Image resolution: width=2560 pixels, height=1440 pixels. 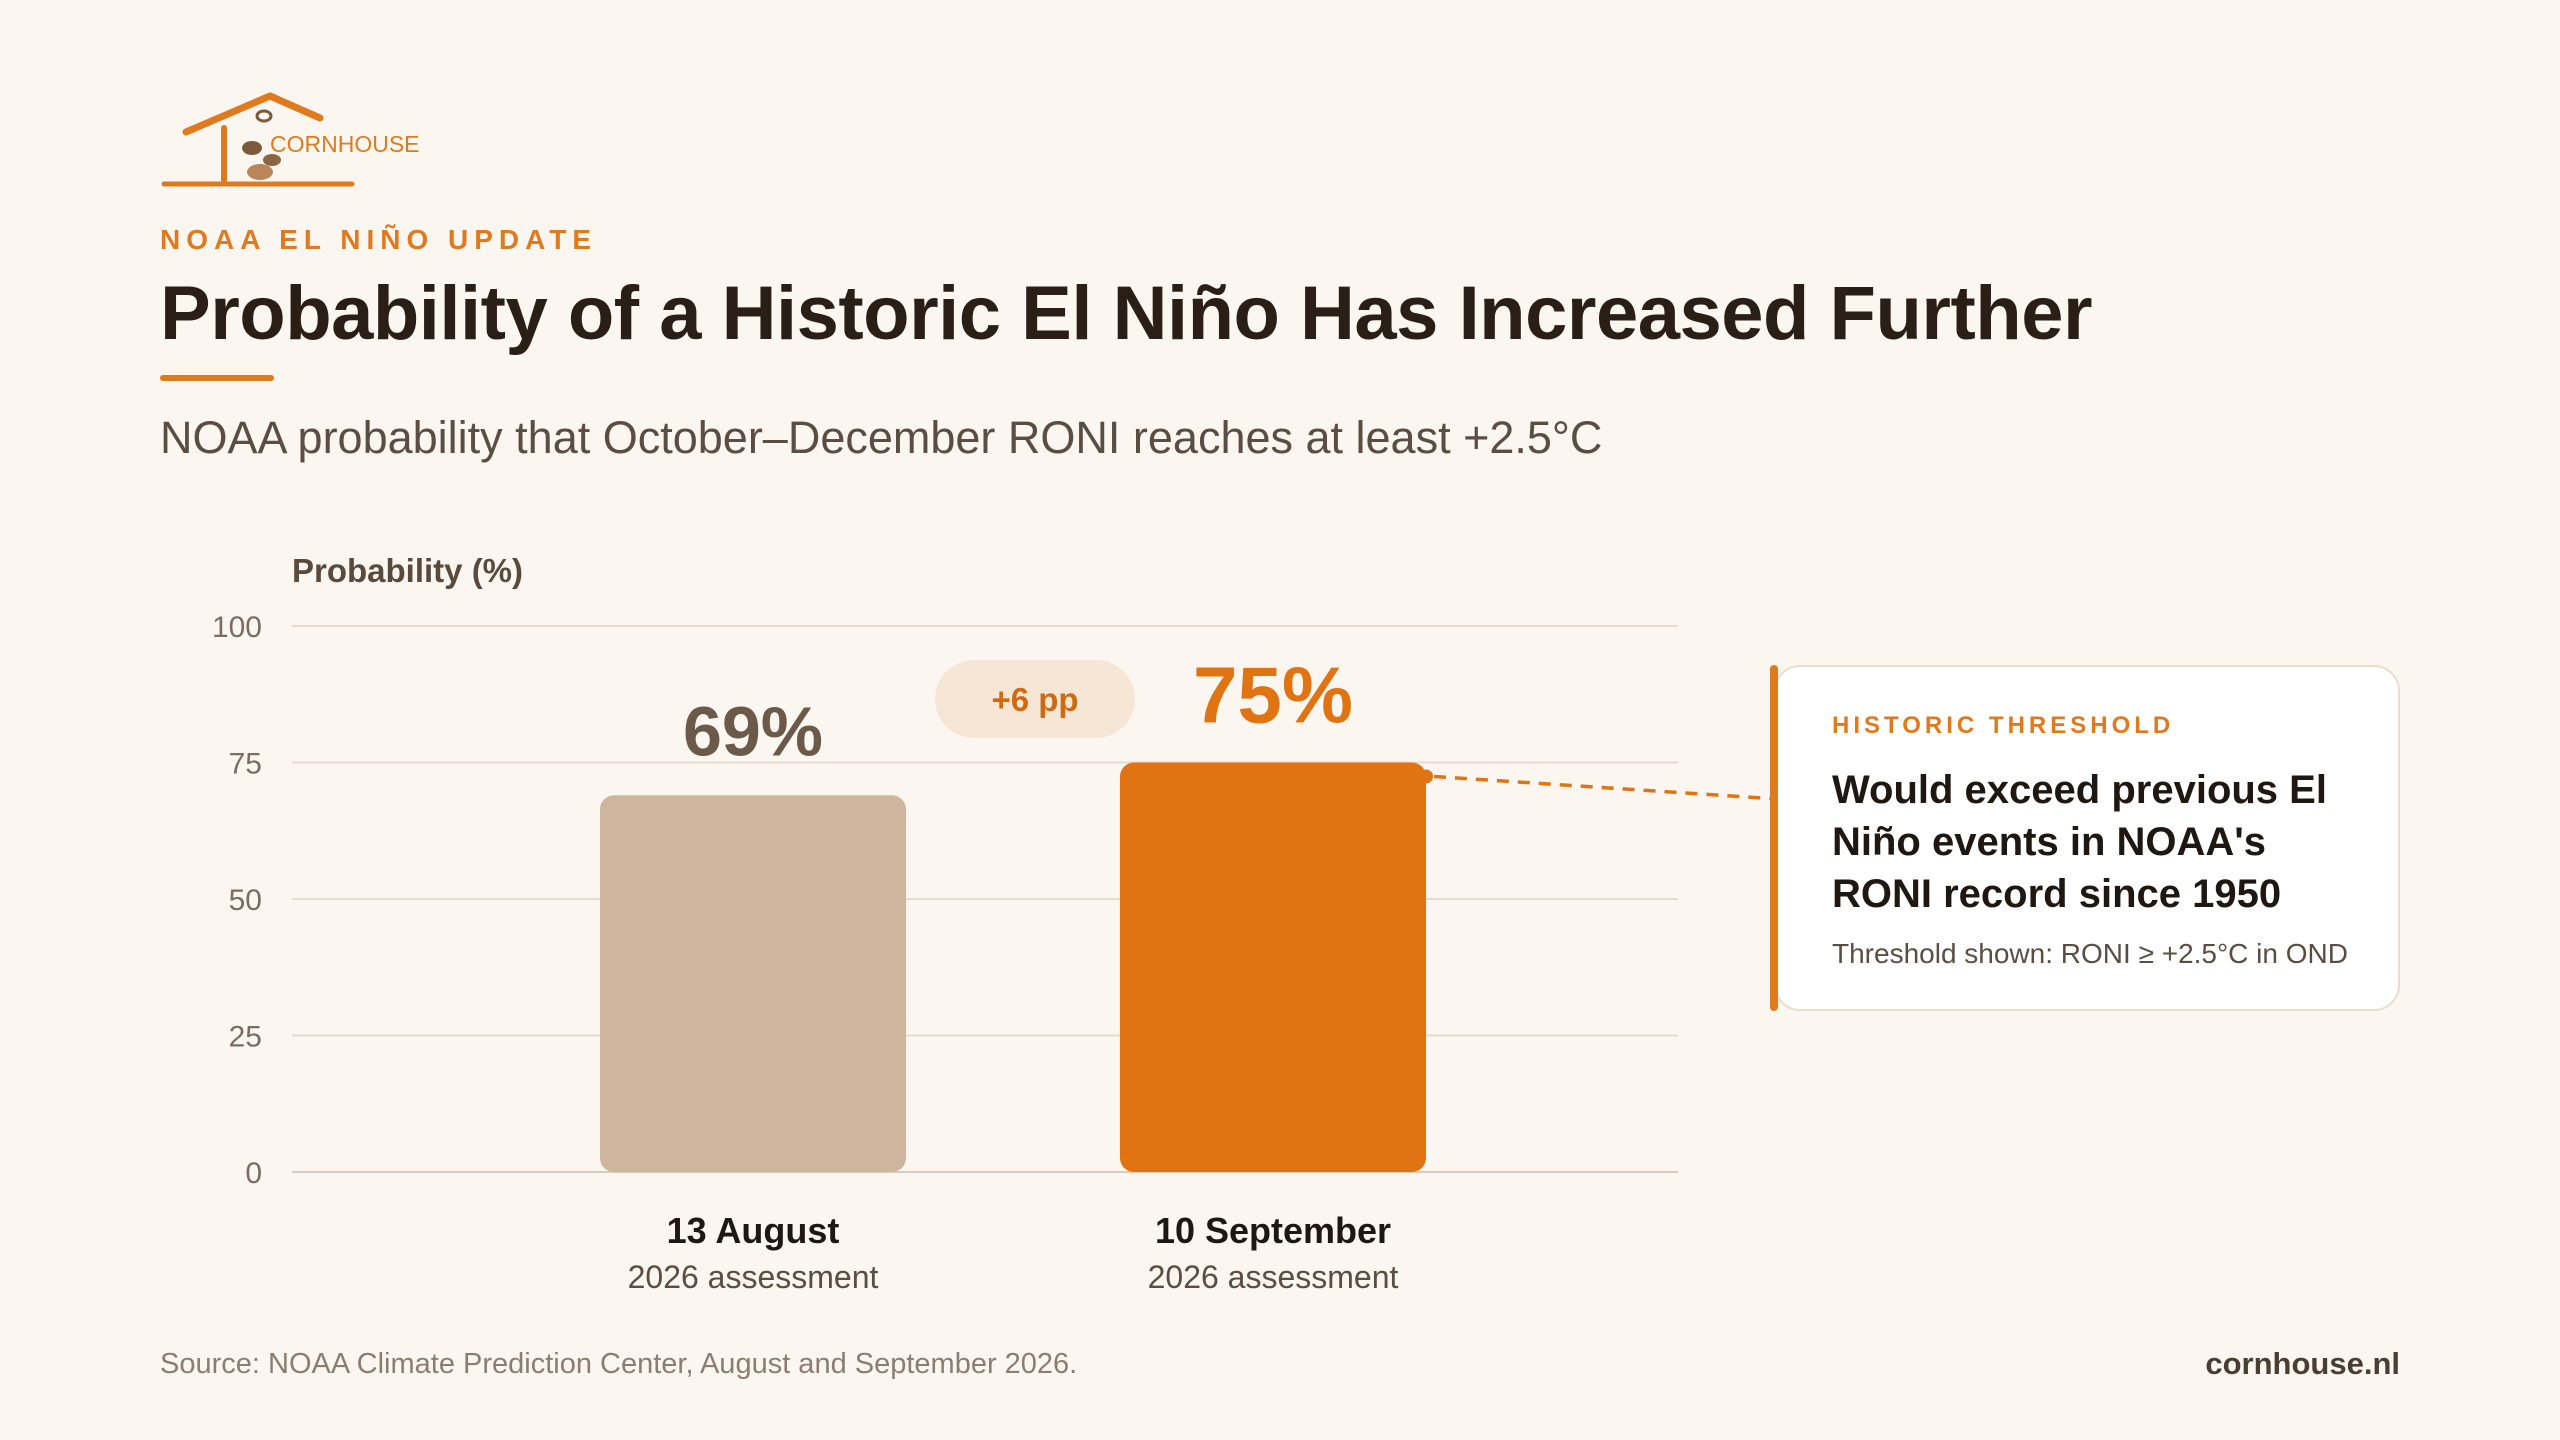 I want to click on cornhouse-logo: CORNHOUSE, so click(x=290, y=139).